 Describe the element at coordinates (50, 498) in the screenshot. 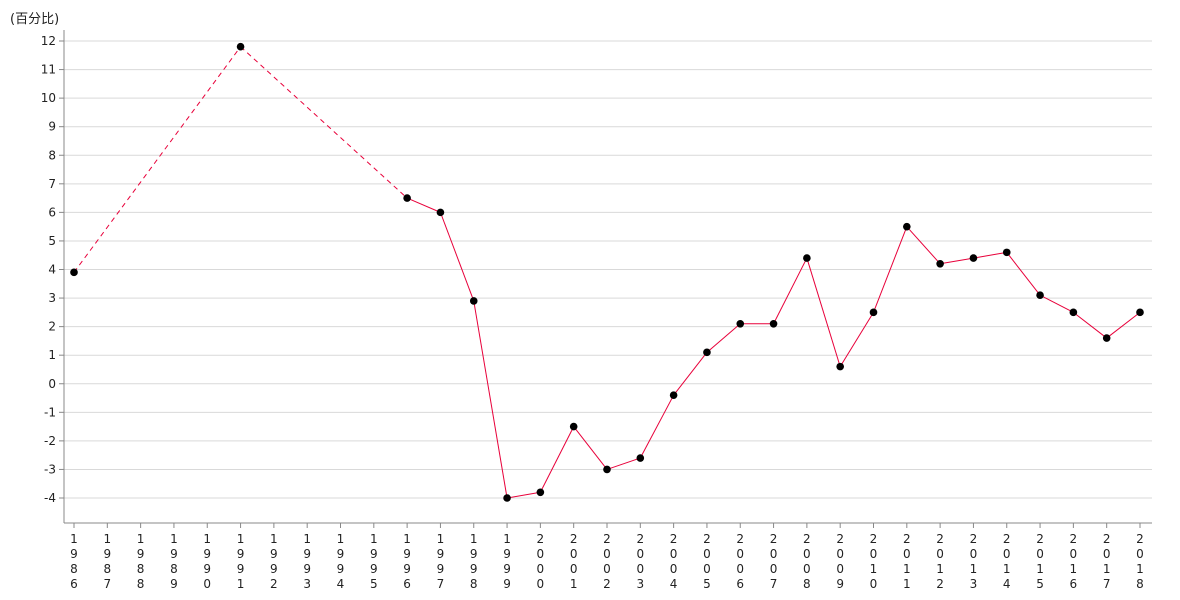

I see `y-tick-label: -4` at that location.